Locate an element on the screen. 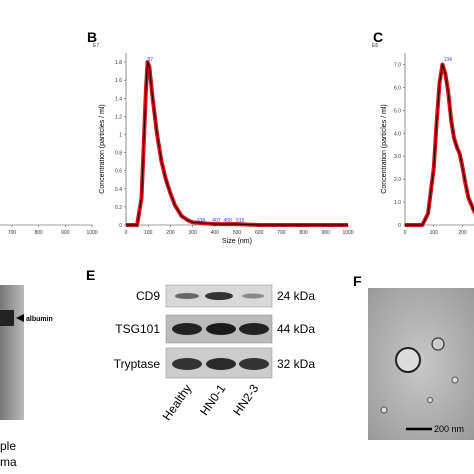 Image resolution: width=474 pixels, height=474 pixels. blot is located at coordinates (219, 331).